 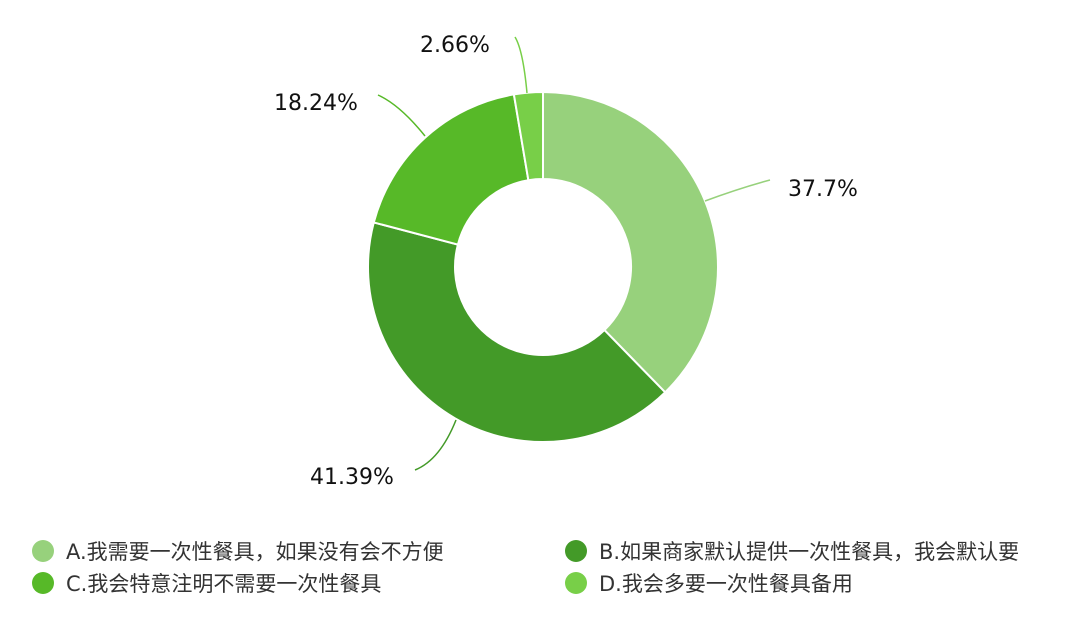 I want to click on legend-item-c: C.我会特意注明不需要一次性餐具, so click(x=206, y=583).